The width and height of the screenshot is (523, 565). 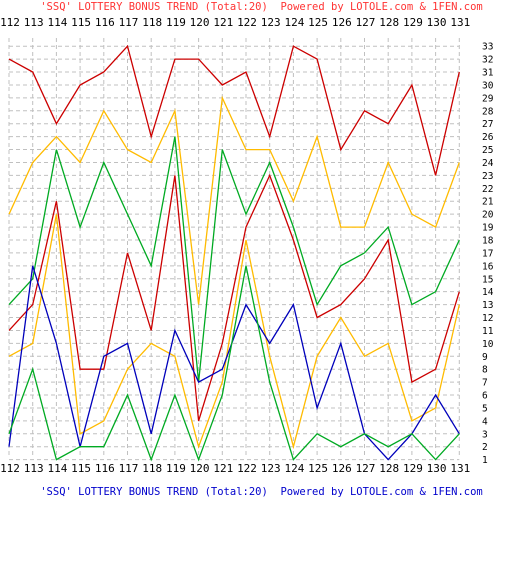 What do you see at coordinates (81, 468) in the screenshot?
I see `x-tick-label-bottom: 115` at bounding box center [81, 468].